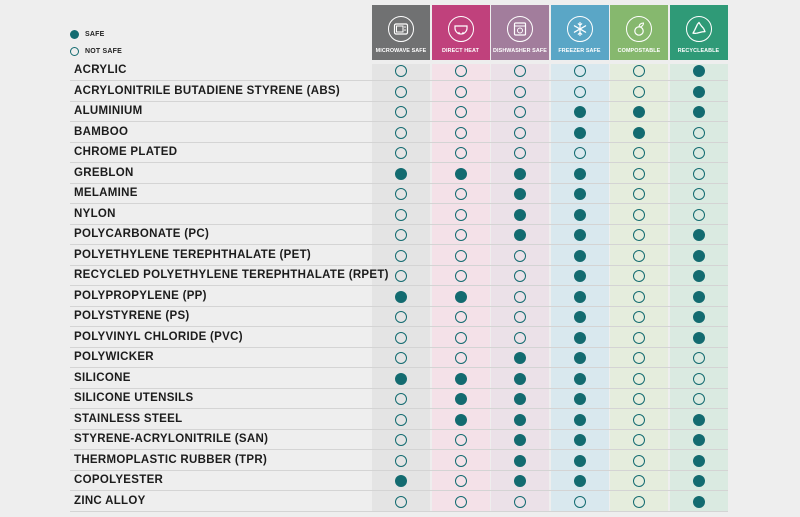  I want to click on legend-safe-label: SAFE, so click(95, 34).